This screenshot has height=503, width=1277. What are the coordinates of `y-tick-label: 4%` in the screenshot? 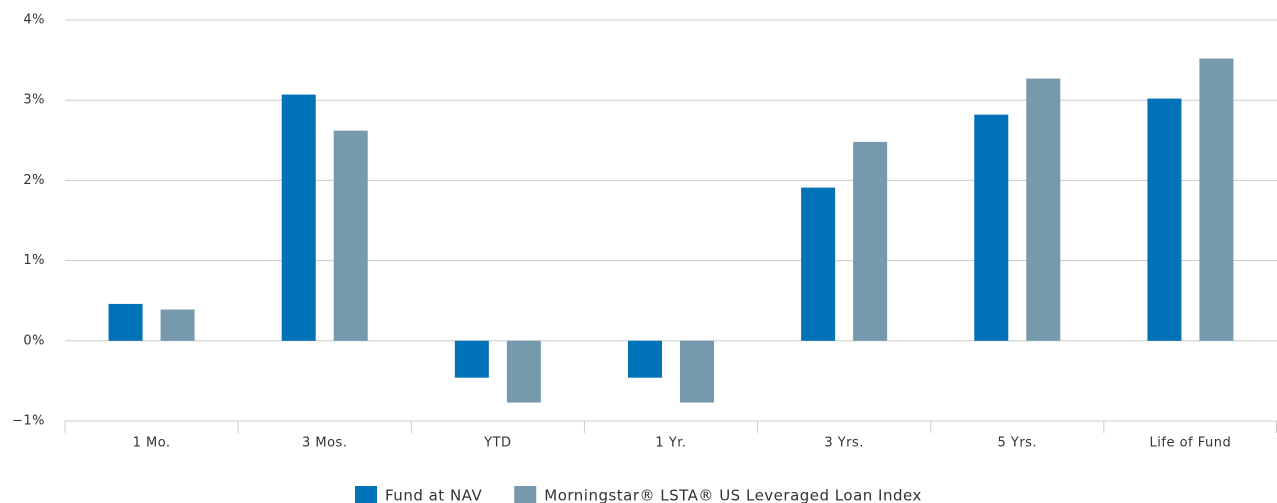 It's located at (34, 20).